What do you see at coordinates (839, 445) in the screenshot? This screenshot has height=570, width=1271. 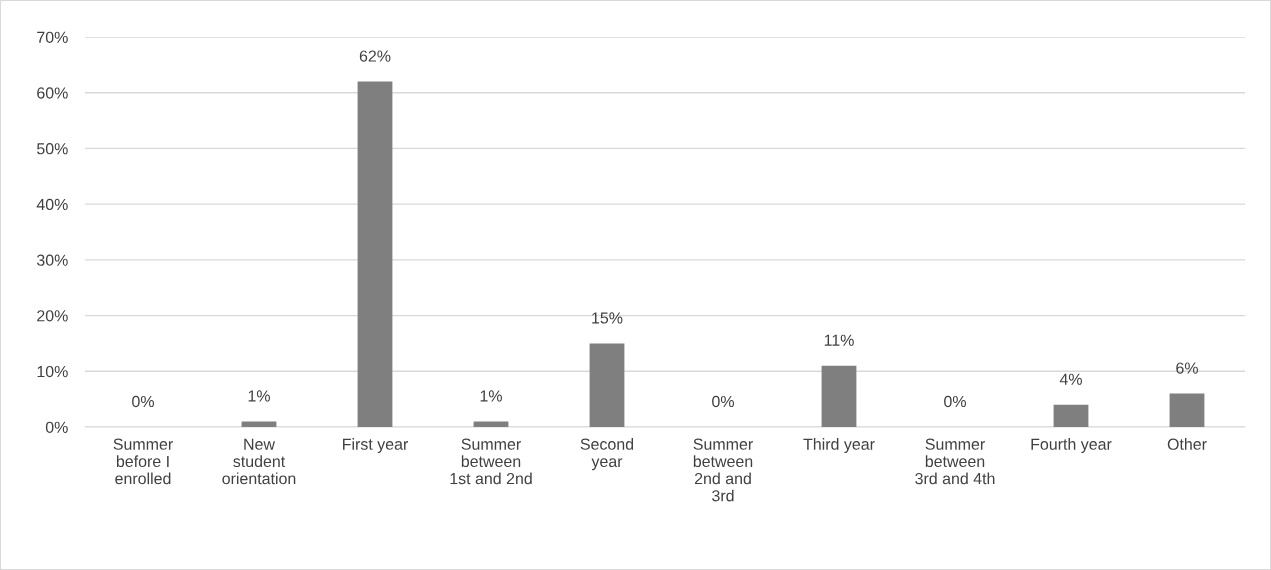 I see `x-tick-label: Third year` at bounding box center [839, 445].